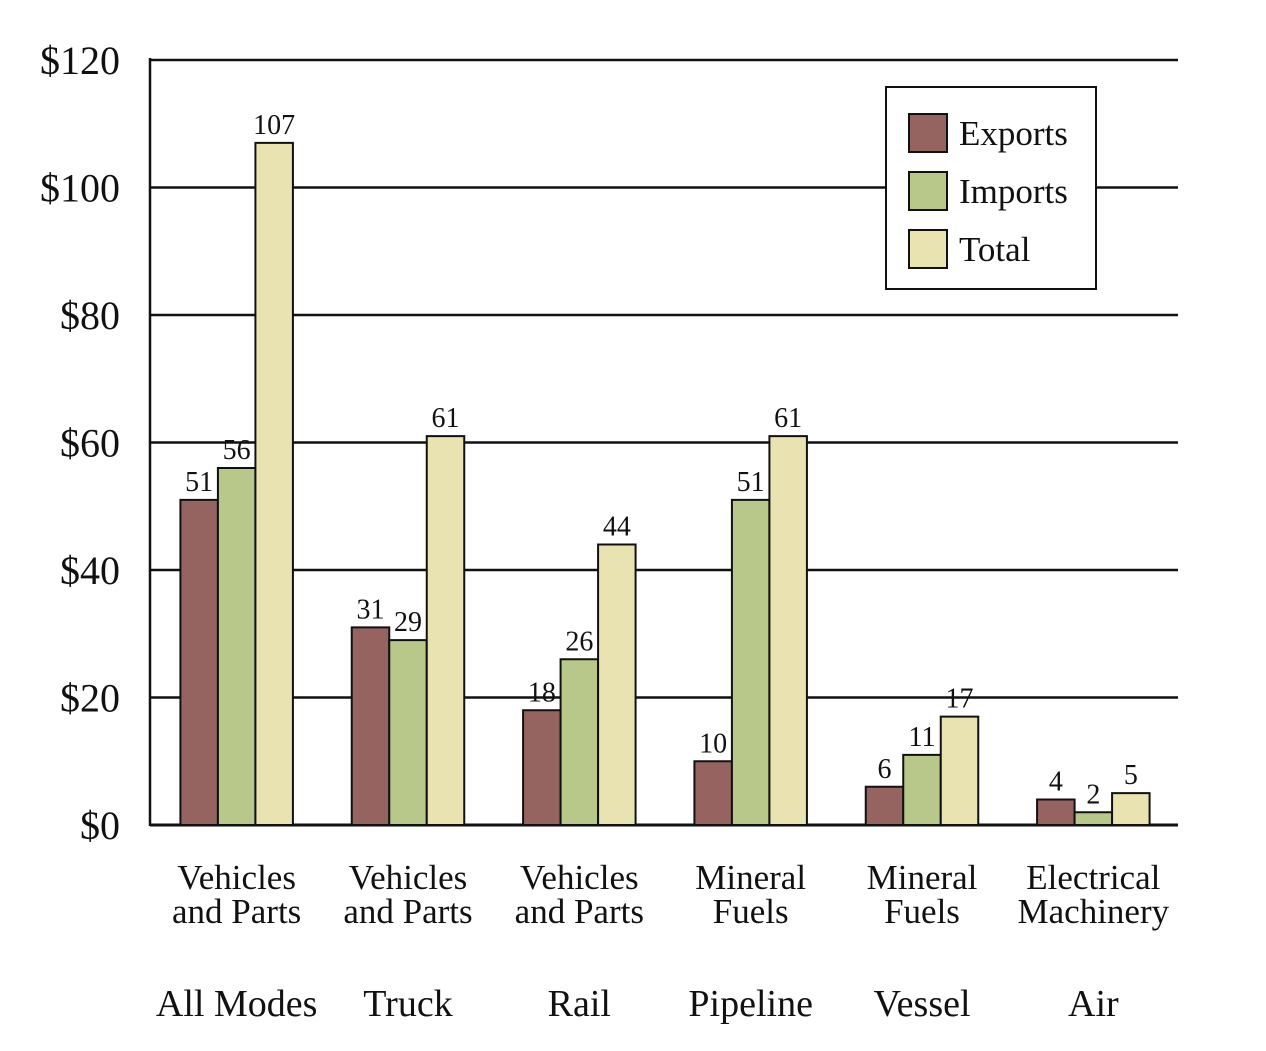 The image size is (1266, 1051). What do you see at coordinates (237, 450) in the screenshot?
I see `data-label: 56` at bounding box center [237, 450].